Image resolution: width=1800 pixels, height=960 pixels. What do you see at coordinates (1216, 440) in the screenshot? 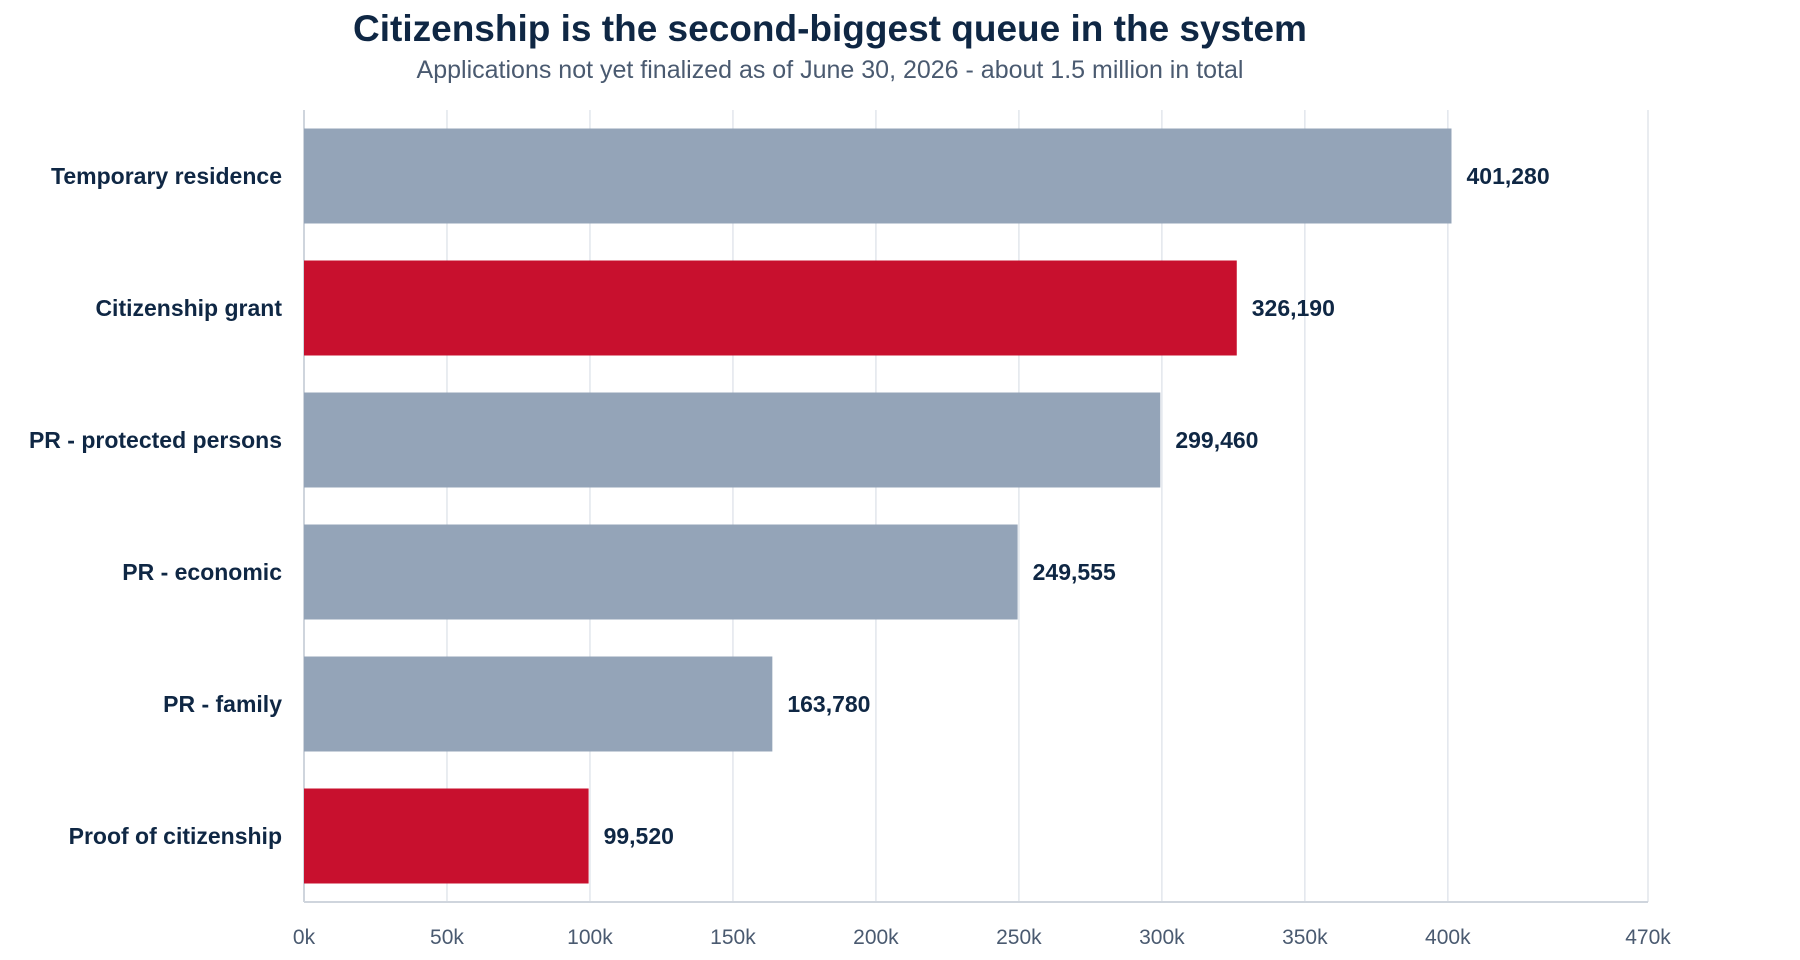
I see `bar-value-label: 299,460` at bounding box center [1216, 440].